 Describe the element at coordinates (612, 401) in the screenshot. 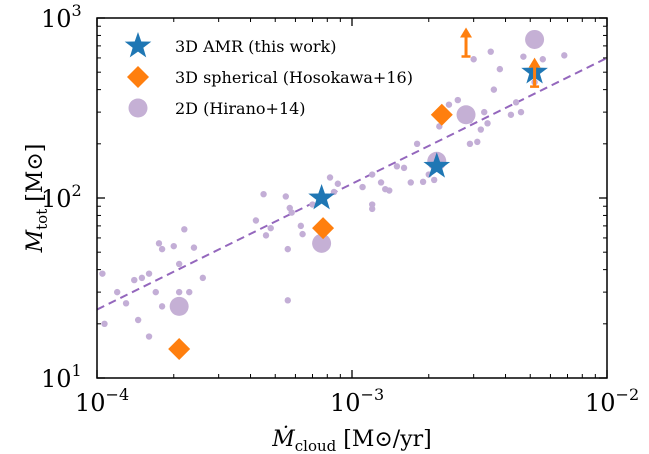

I see `x-tick-label: 10⁻²` at that location.